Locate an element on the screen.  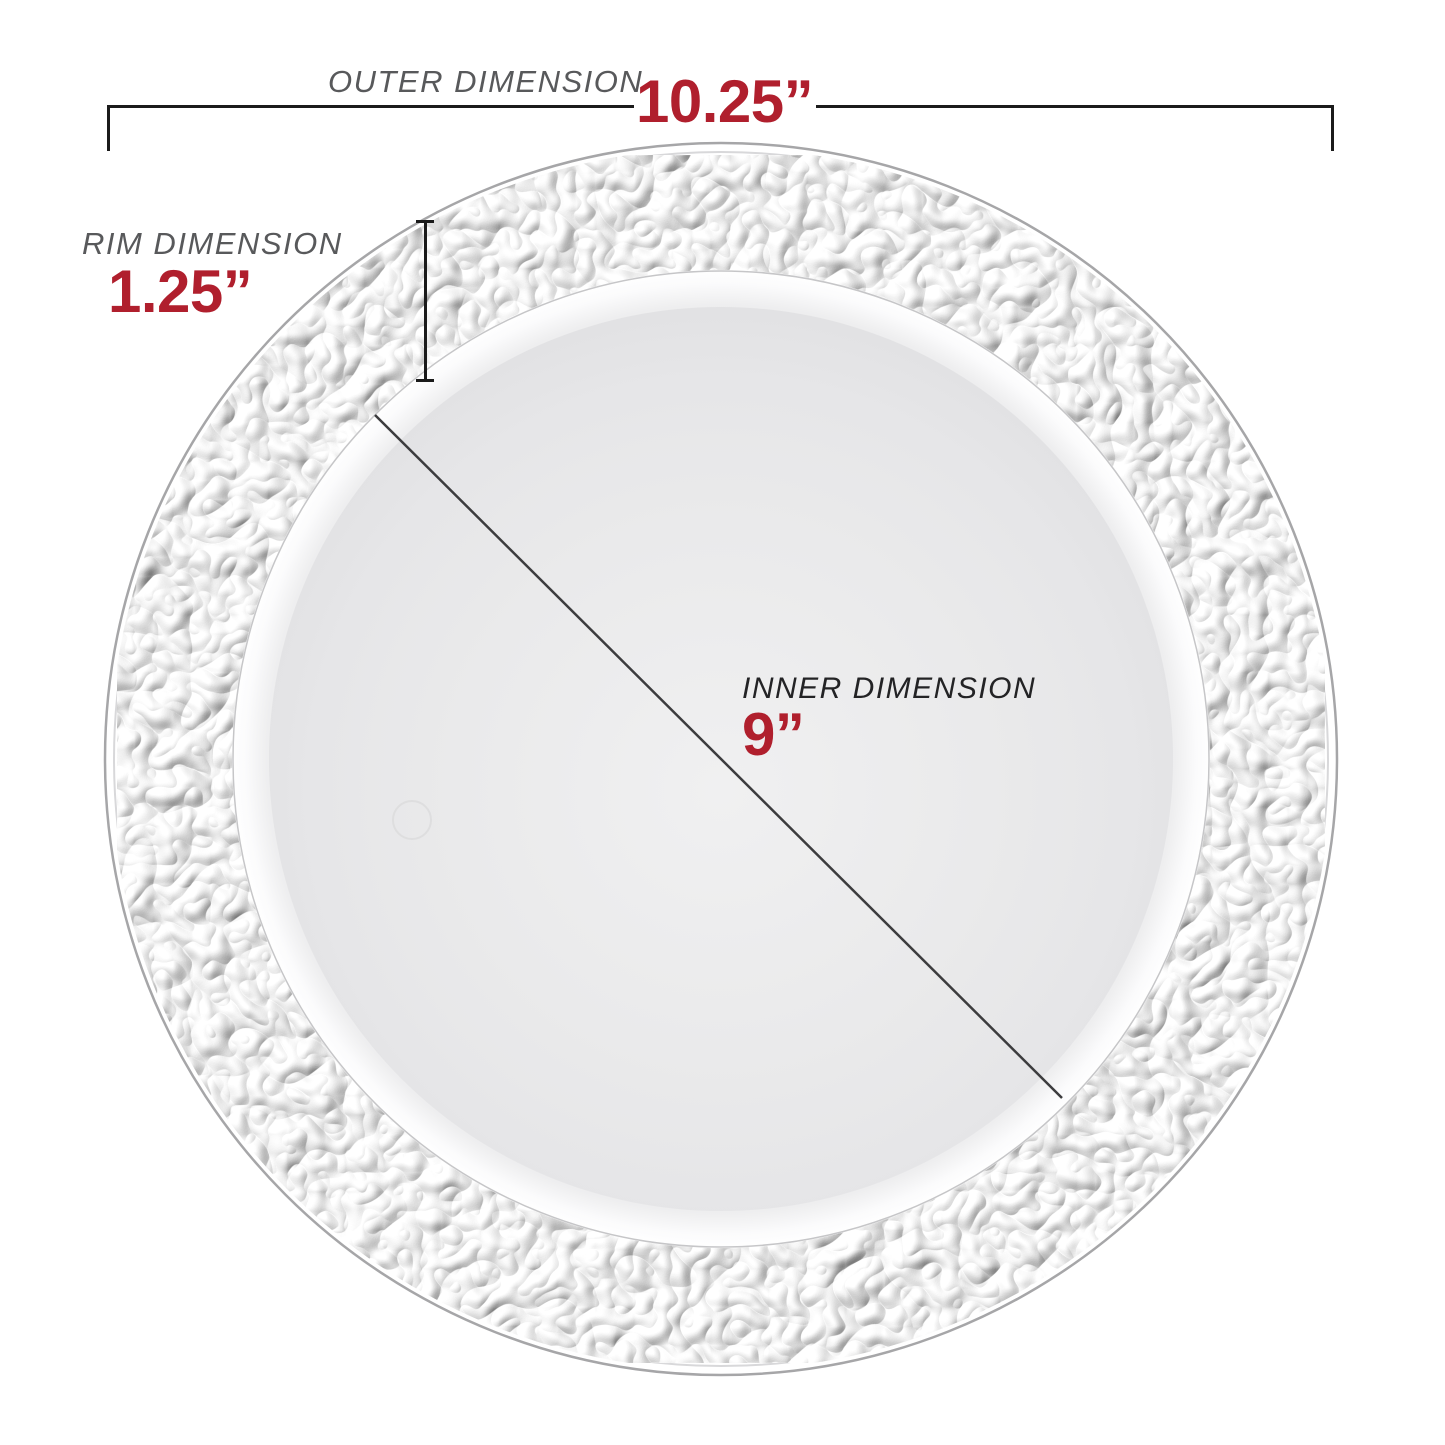
rim-dimension-value: 1.25” is located at coordinates (180, 291).